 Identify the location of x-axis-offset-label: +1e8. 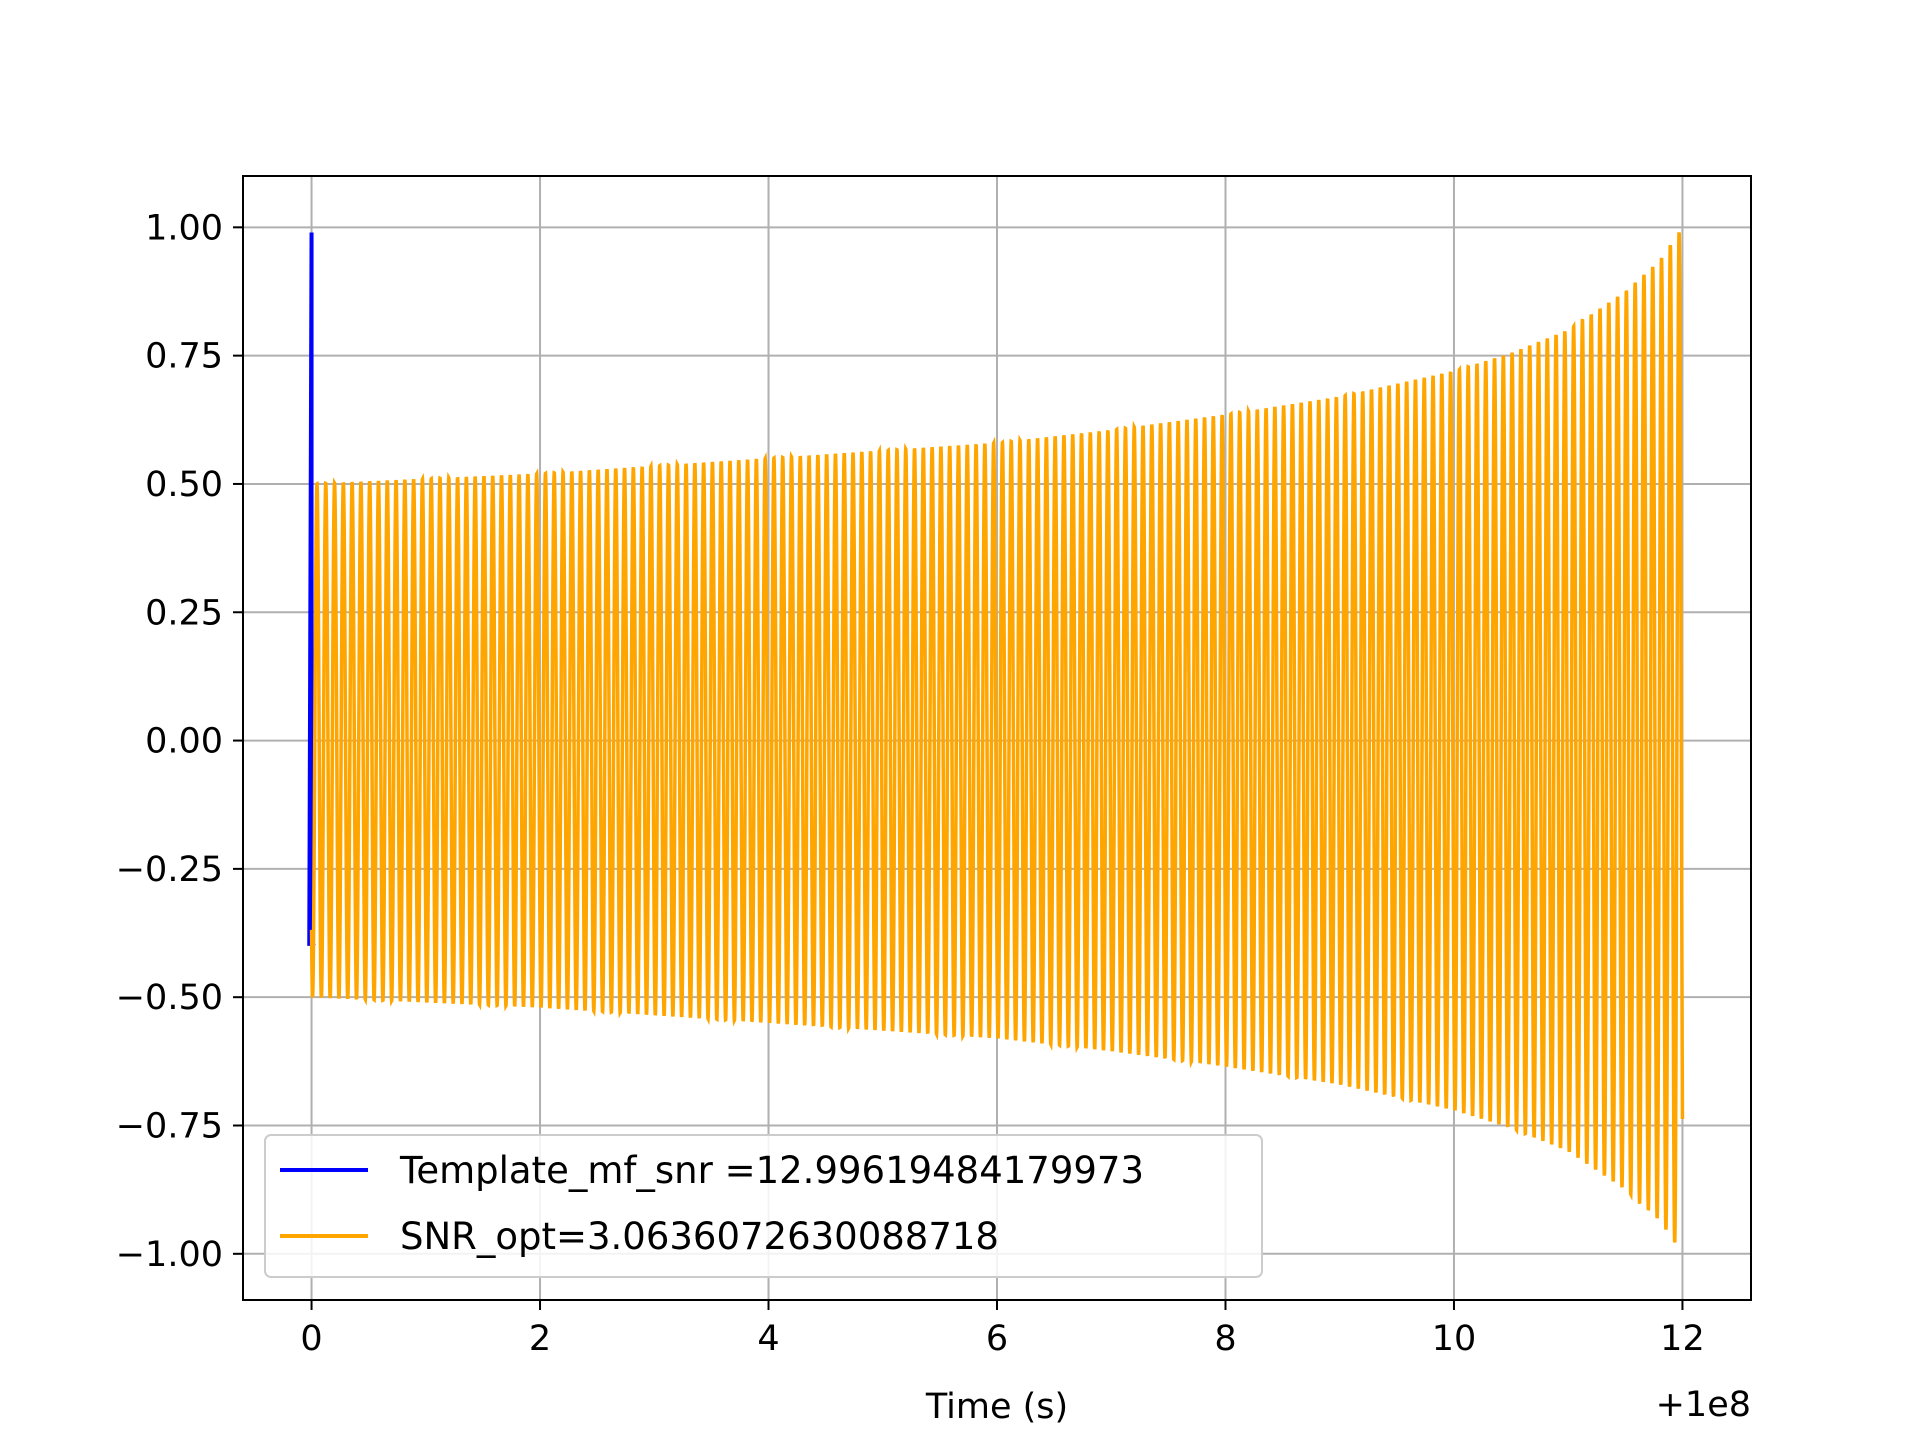
(1703, 1405).